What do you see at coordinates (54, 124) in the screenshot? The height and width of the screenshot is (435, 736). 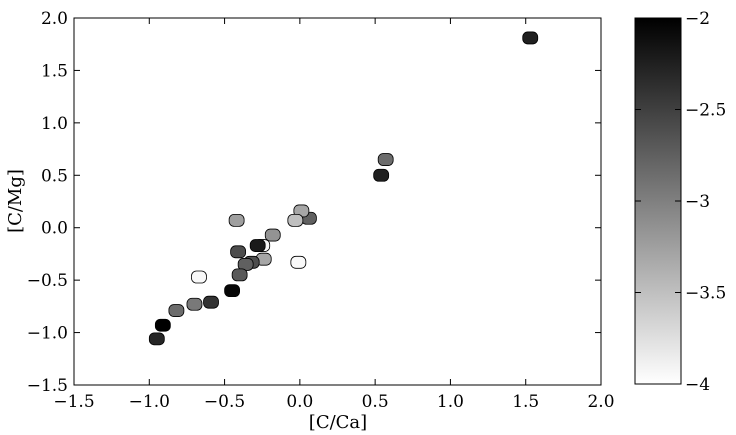 I see `y-tick-label: 1.0` at bounding box center [54, 124].